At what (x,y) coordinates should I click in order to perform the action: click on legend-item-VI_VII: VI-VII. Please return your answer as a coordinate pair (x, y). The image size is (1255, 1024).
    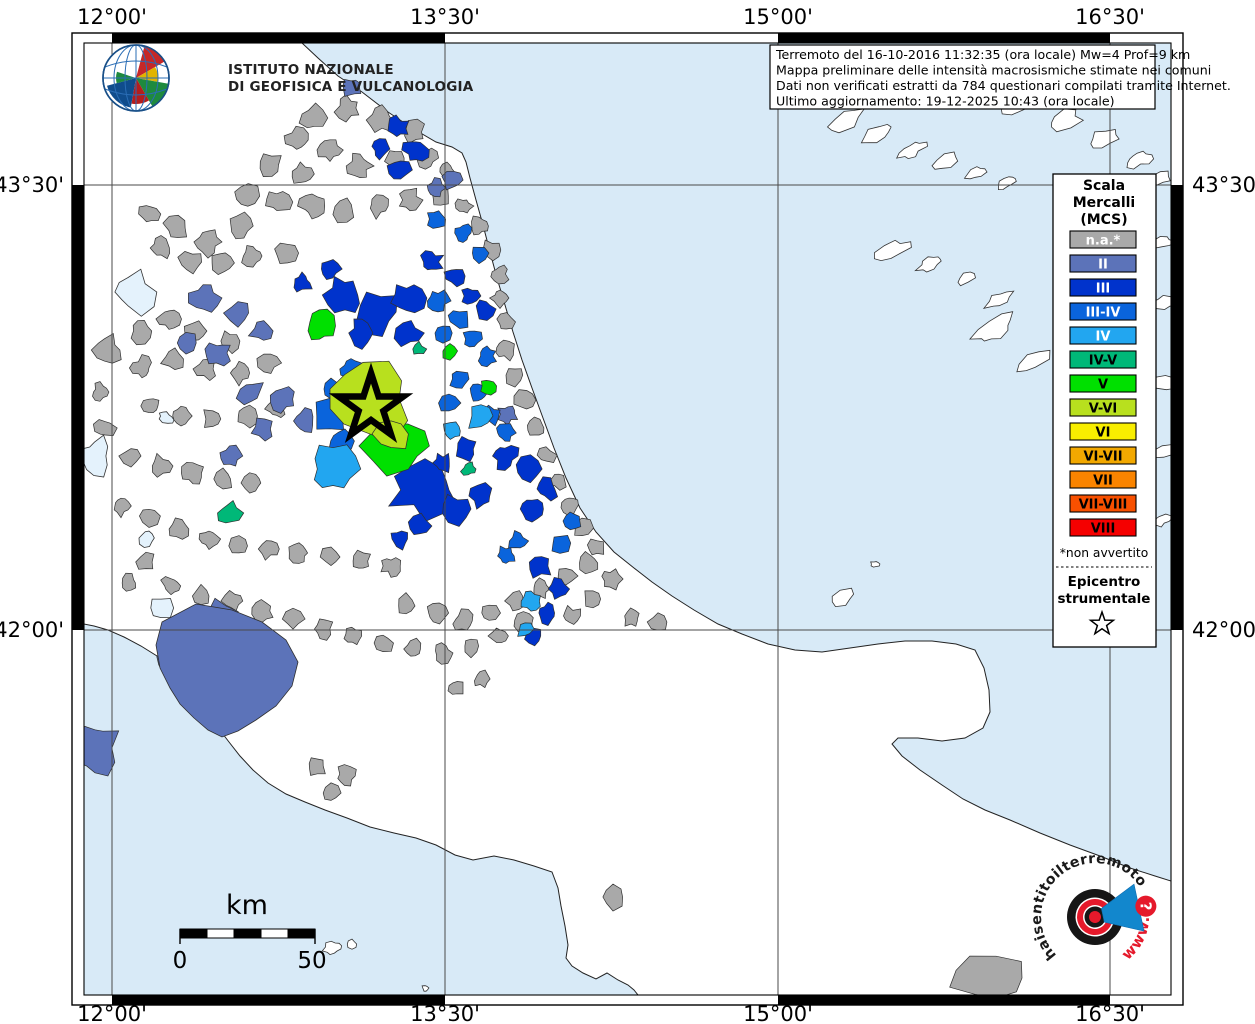
    Looking at the image, I should click on (1103, 455).